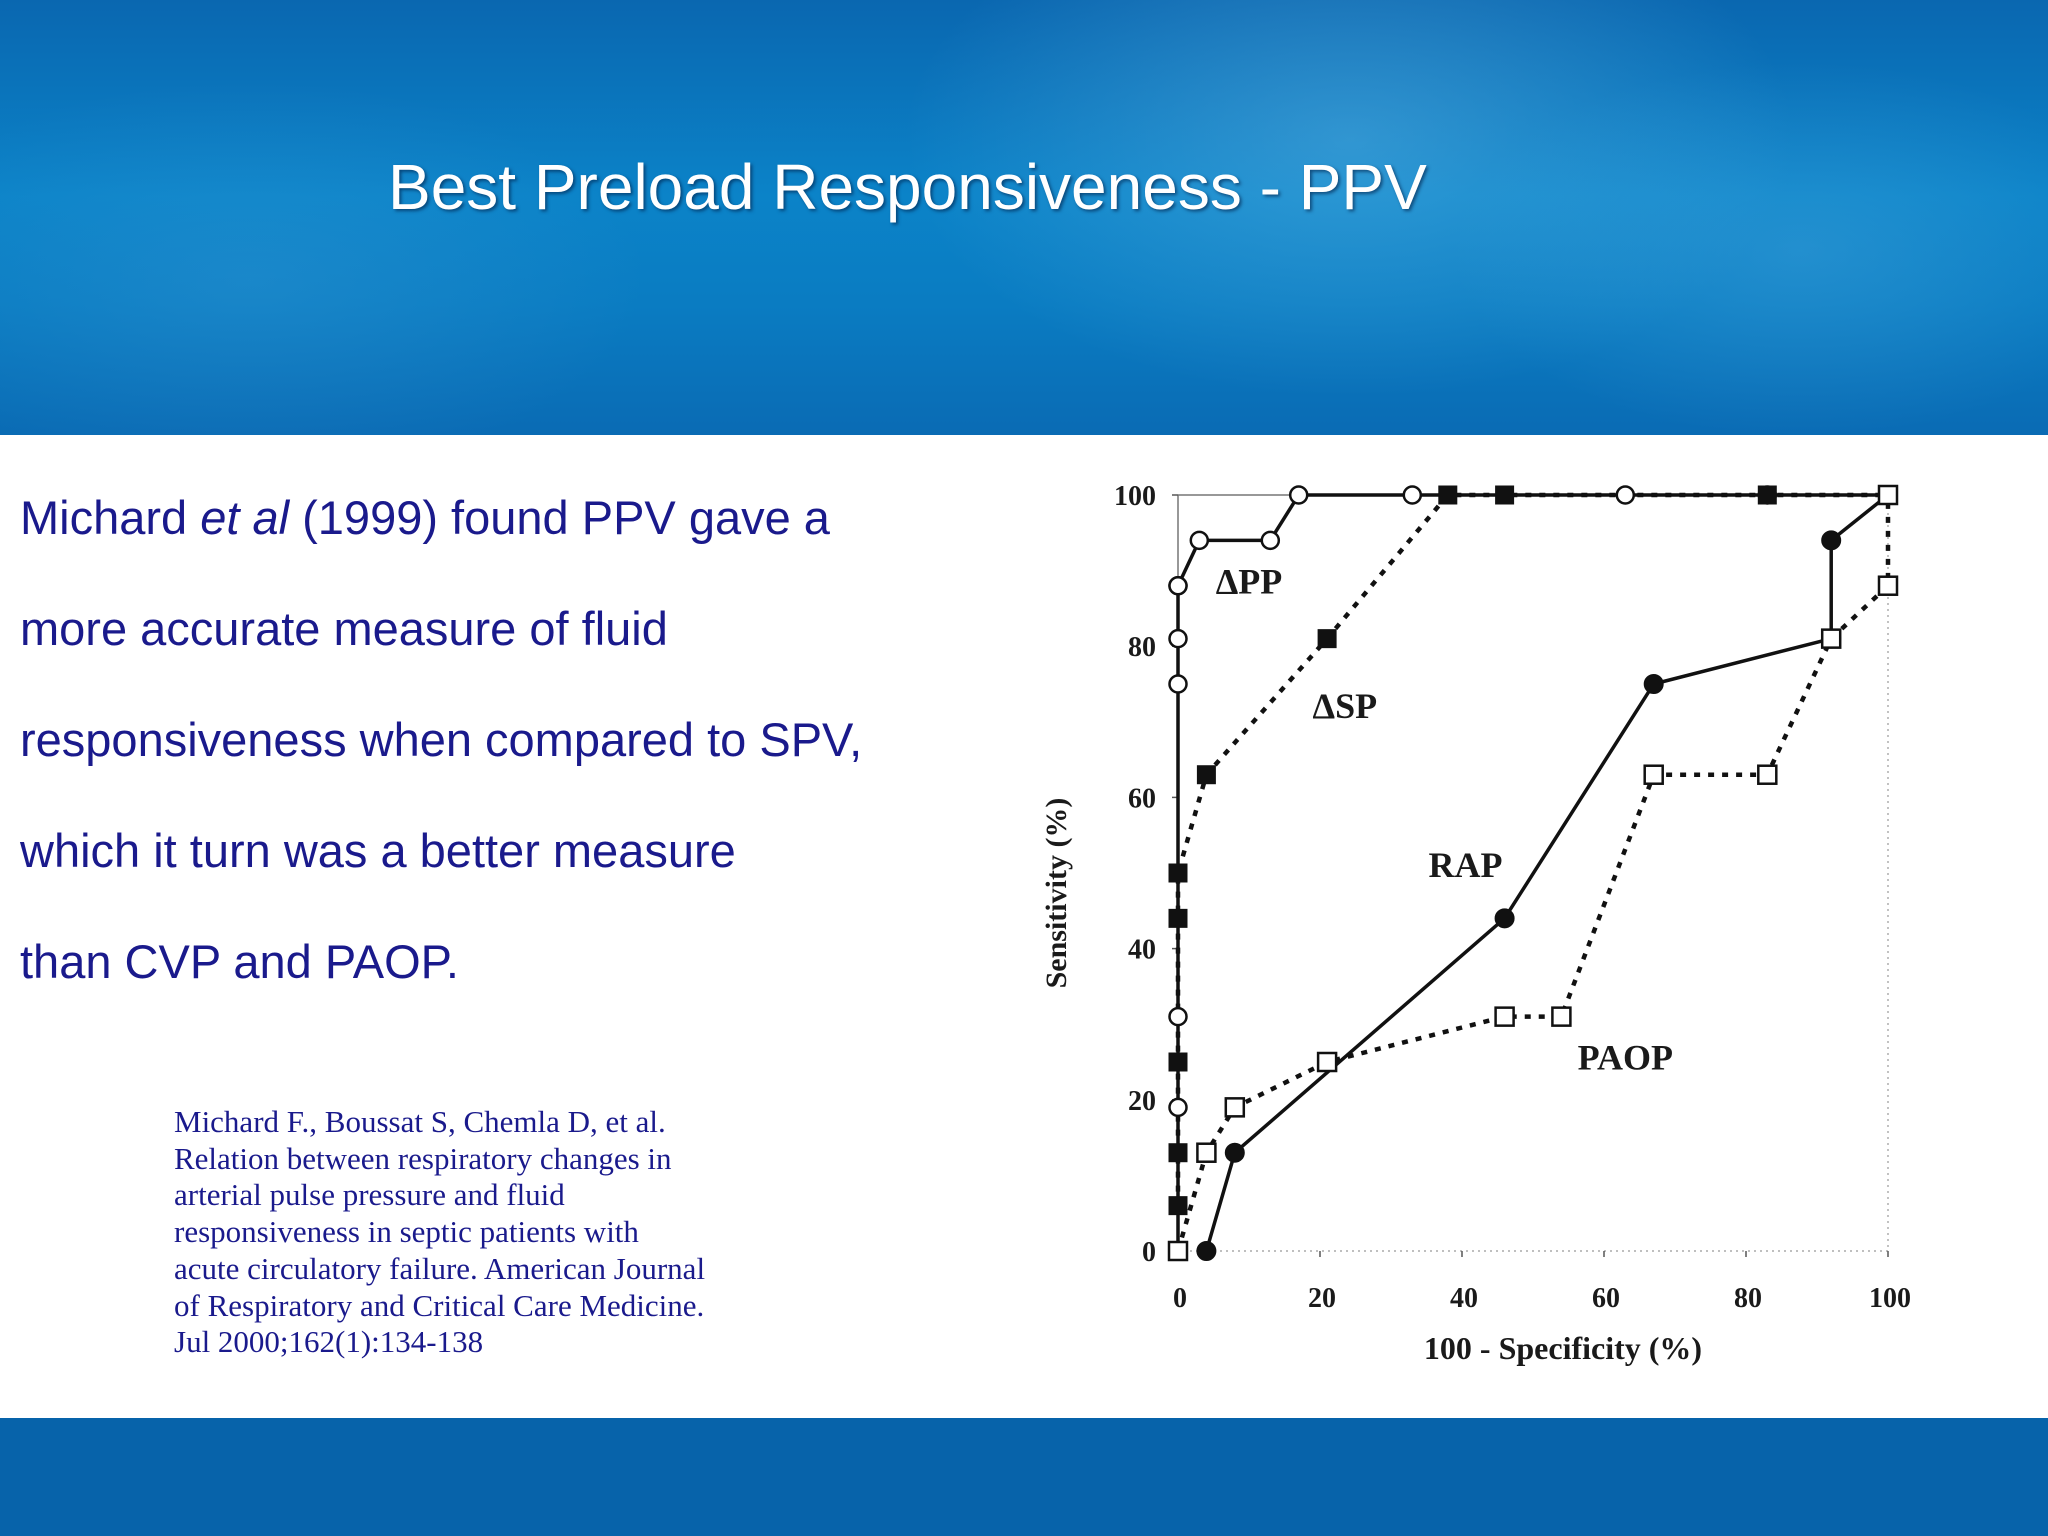  I want to click on body-line: than CVP and PAOP., so click(239, 961).